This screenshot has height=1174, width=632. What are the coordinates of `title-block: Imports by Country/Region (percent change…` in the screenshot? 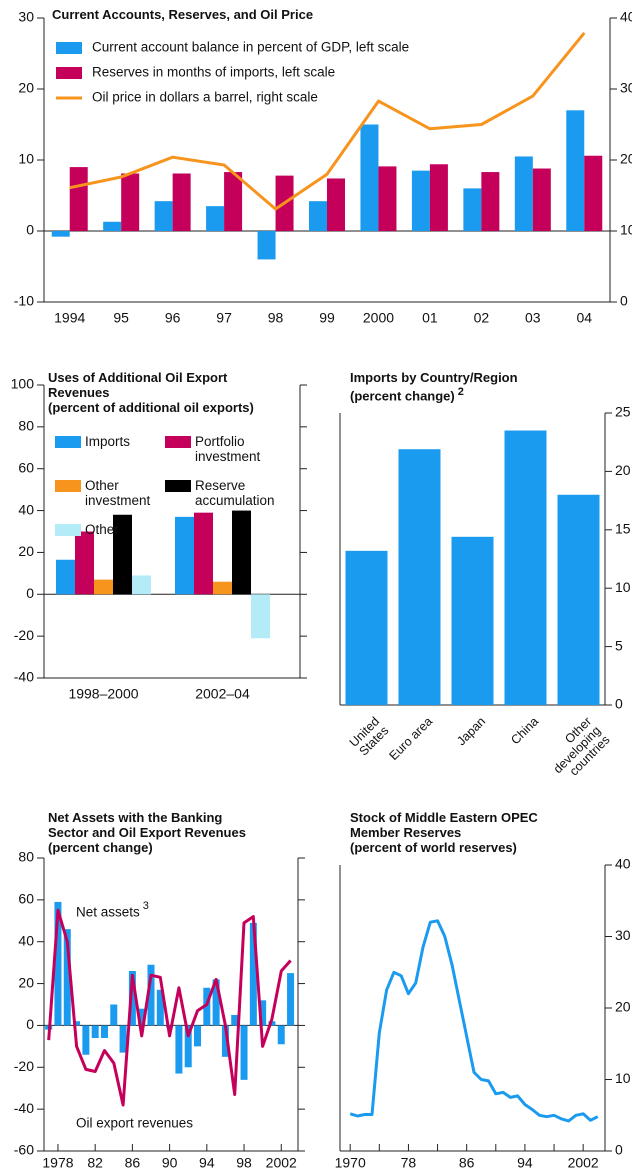 It's located at (434, 386).